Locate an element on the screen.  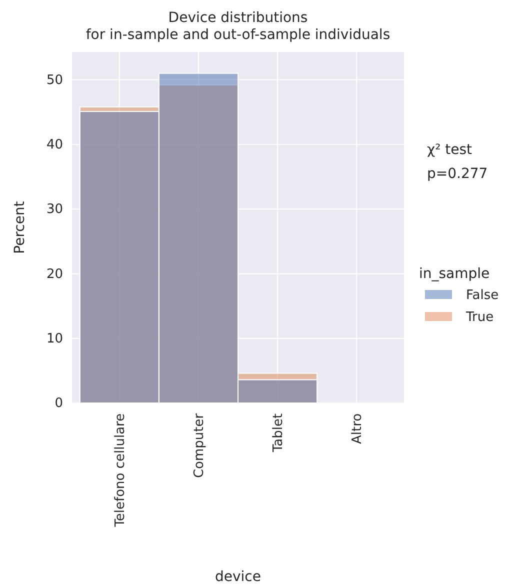
y-axis-title: Percent is located at coordinates (20, 227).